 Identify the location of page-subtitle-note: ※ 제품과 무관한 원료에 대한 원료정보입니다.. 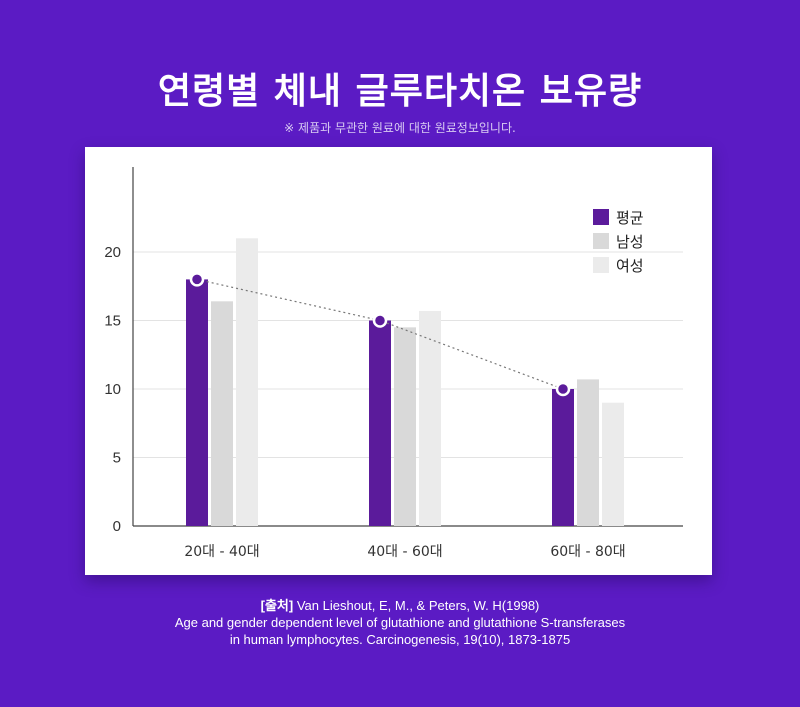
(400, 128).